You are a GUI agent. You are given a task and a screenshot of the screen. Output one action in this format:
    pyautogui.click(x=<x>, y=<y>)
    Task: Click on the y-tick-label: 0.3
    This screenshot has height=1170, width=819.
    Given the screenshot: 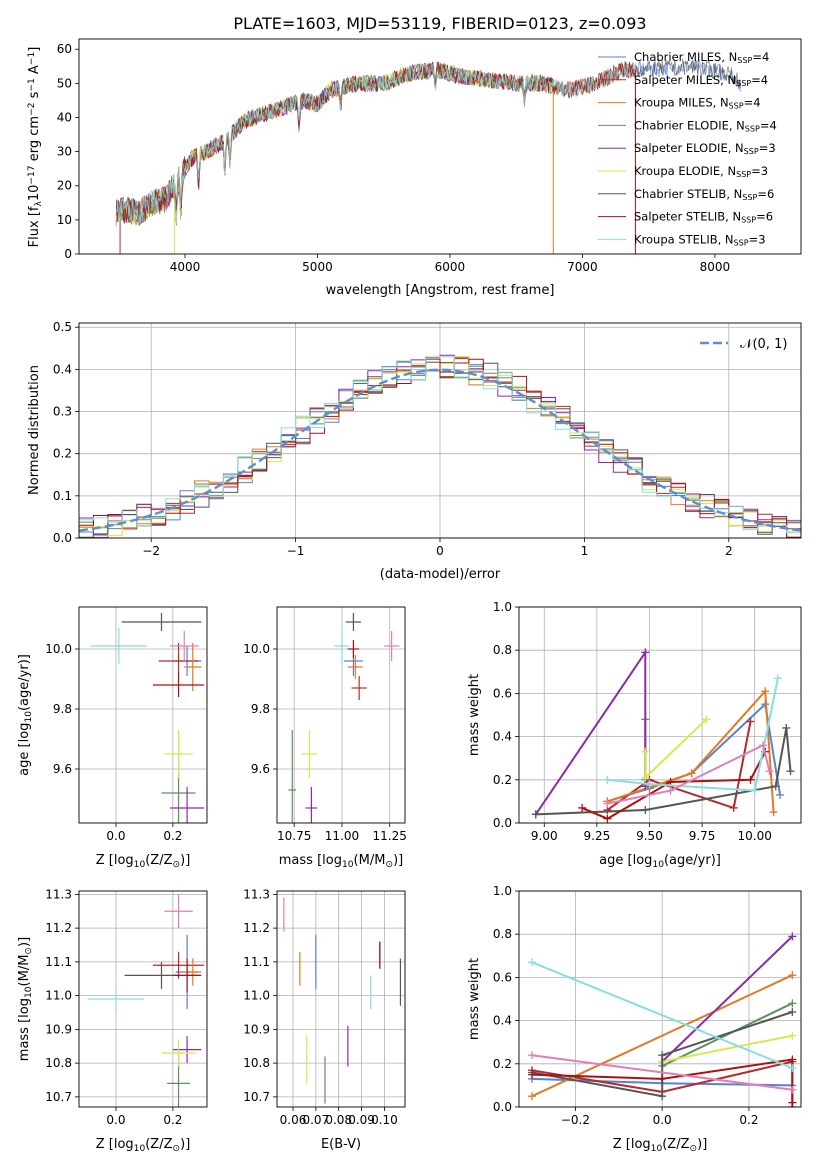 What is the action you would take?
    pyautogui.click(x=62, y=412)
    